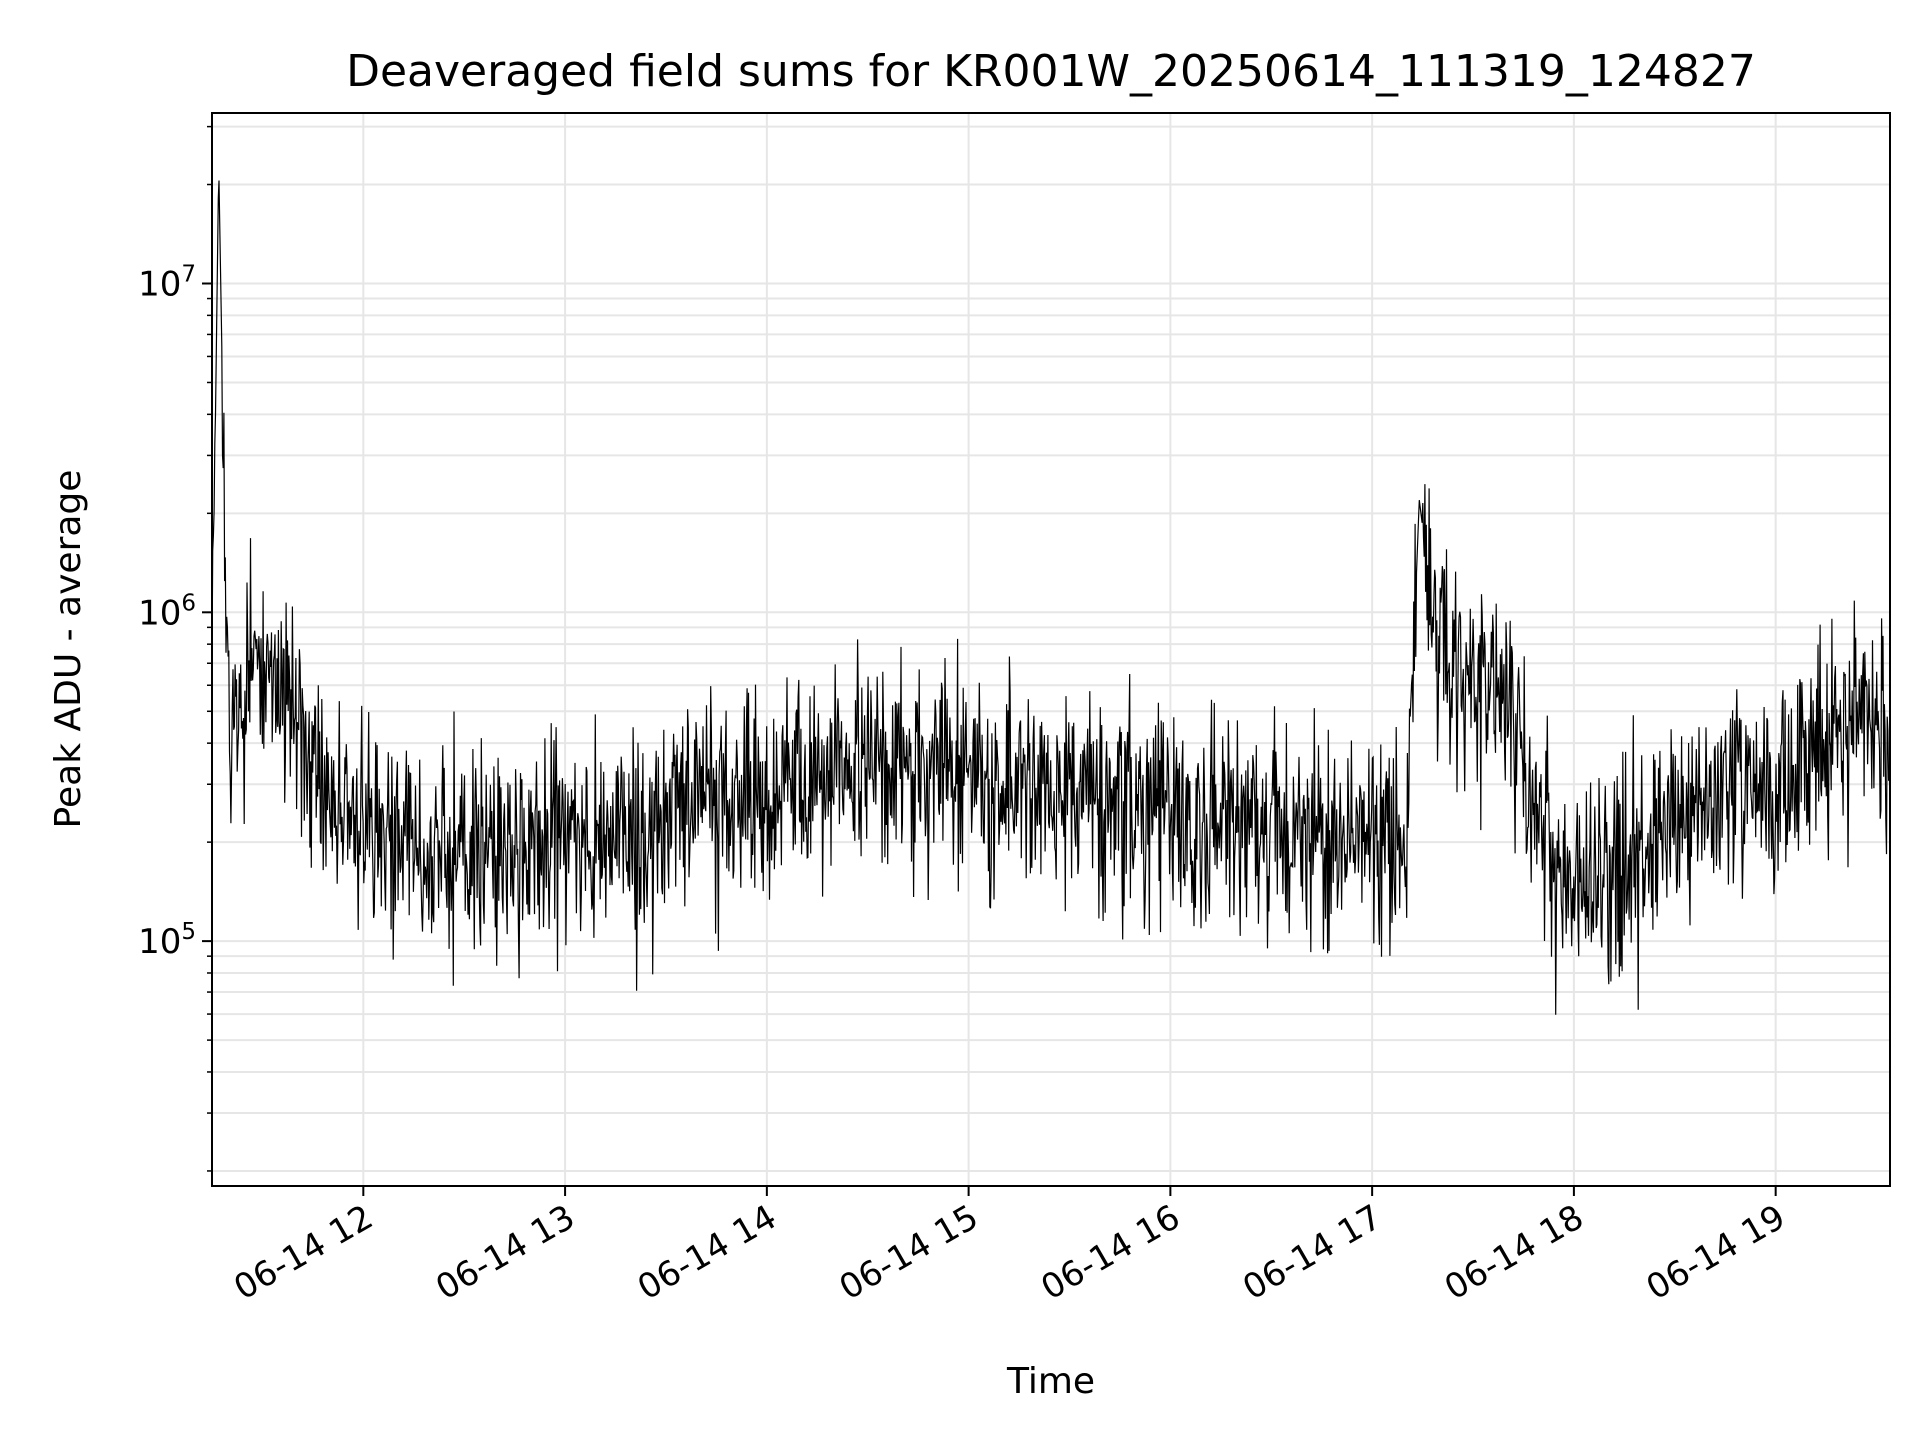 The image size is (1920, 1440). What do you see at coordinates (167, 282) in the screenshot?
I see `y-tick-label: 107` at bounding box center [167, 282].